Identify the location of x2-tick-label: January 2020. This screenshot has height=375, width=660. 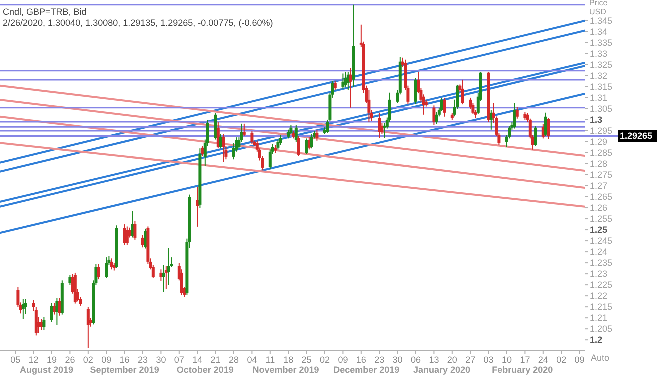
(442, 370).